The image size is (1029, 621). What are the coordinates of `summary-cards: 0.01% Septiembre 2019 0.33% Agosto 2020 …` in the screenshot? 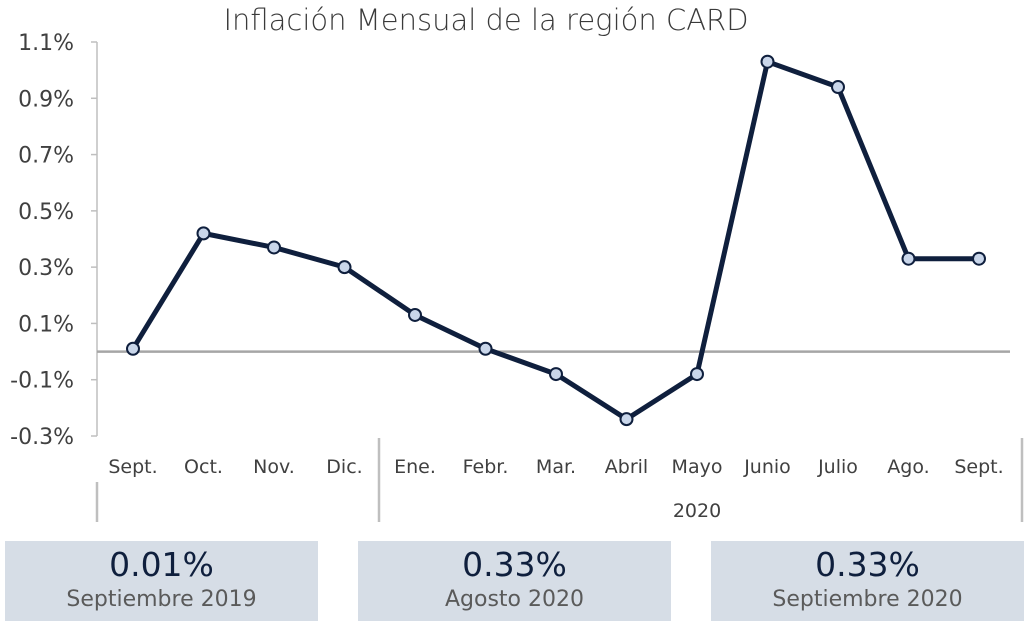 It's located at (514, 581).